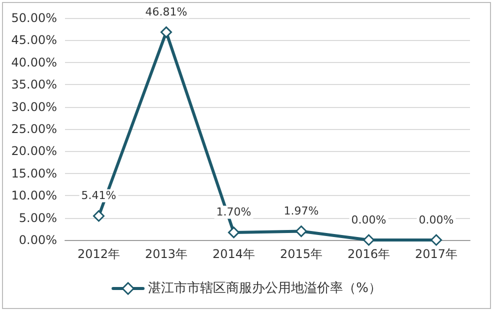 The height and width of the screenshot is (311, 493). Describe the element at coordinates (34, 85) in the screenshot. I see `y-tick-label: 35.00%` at that location.